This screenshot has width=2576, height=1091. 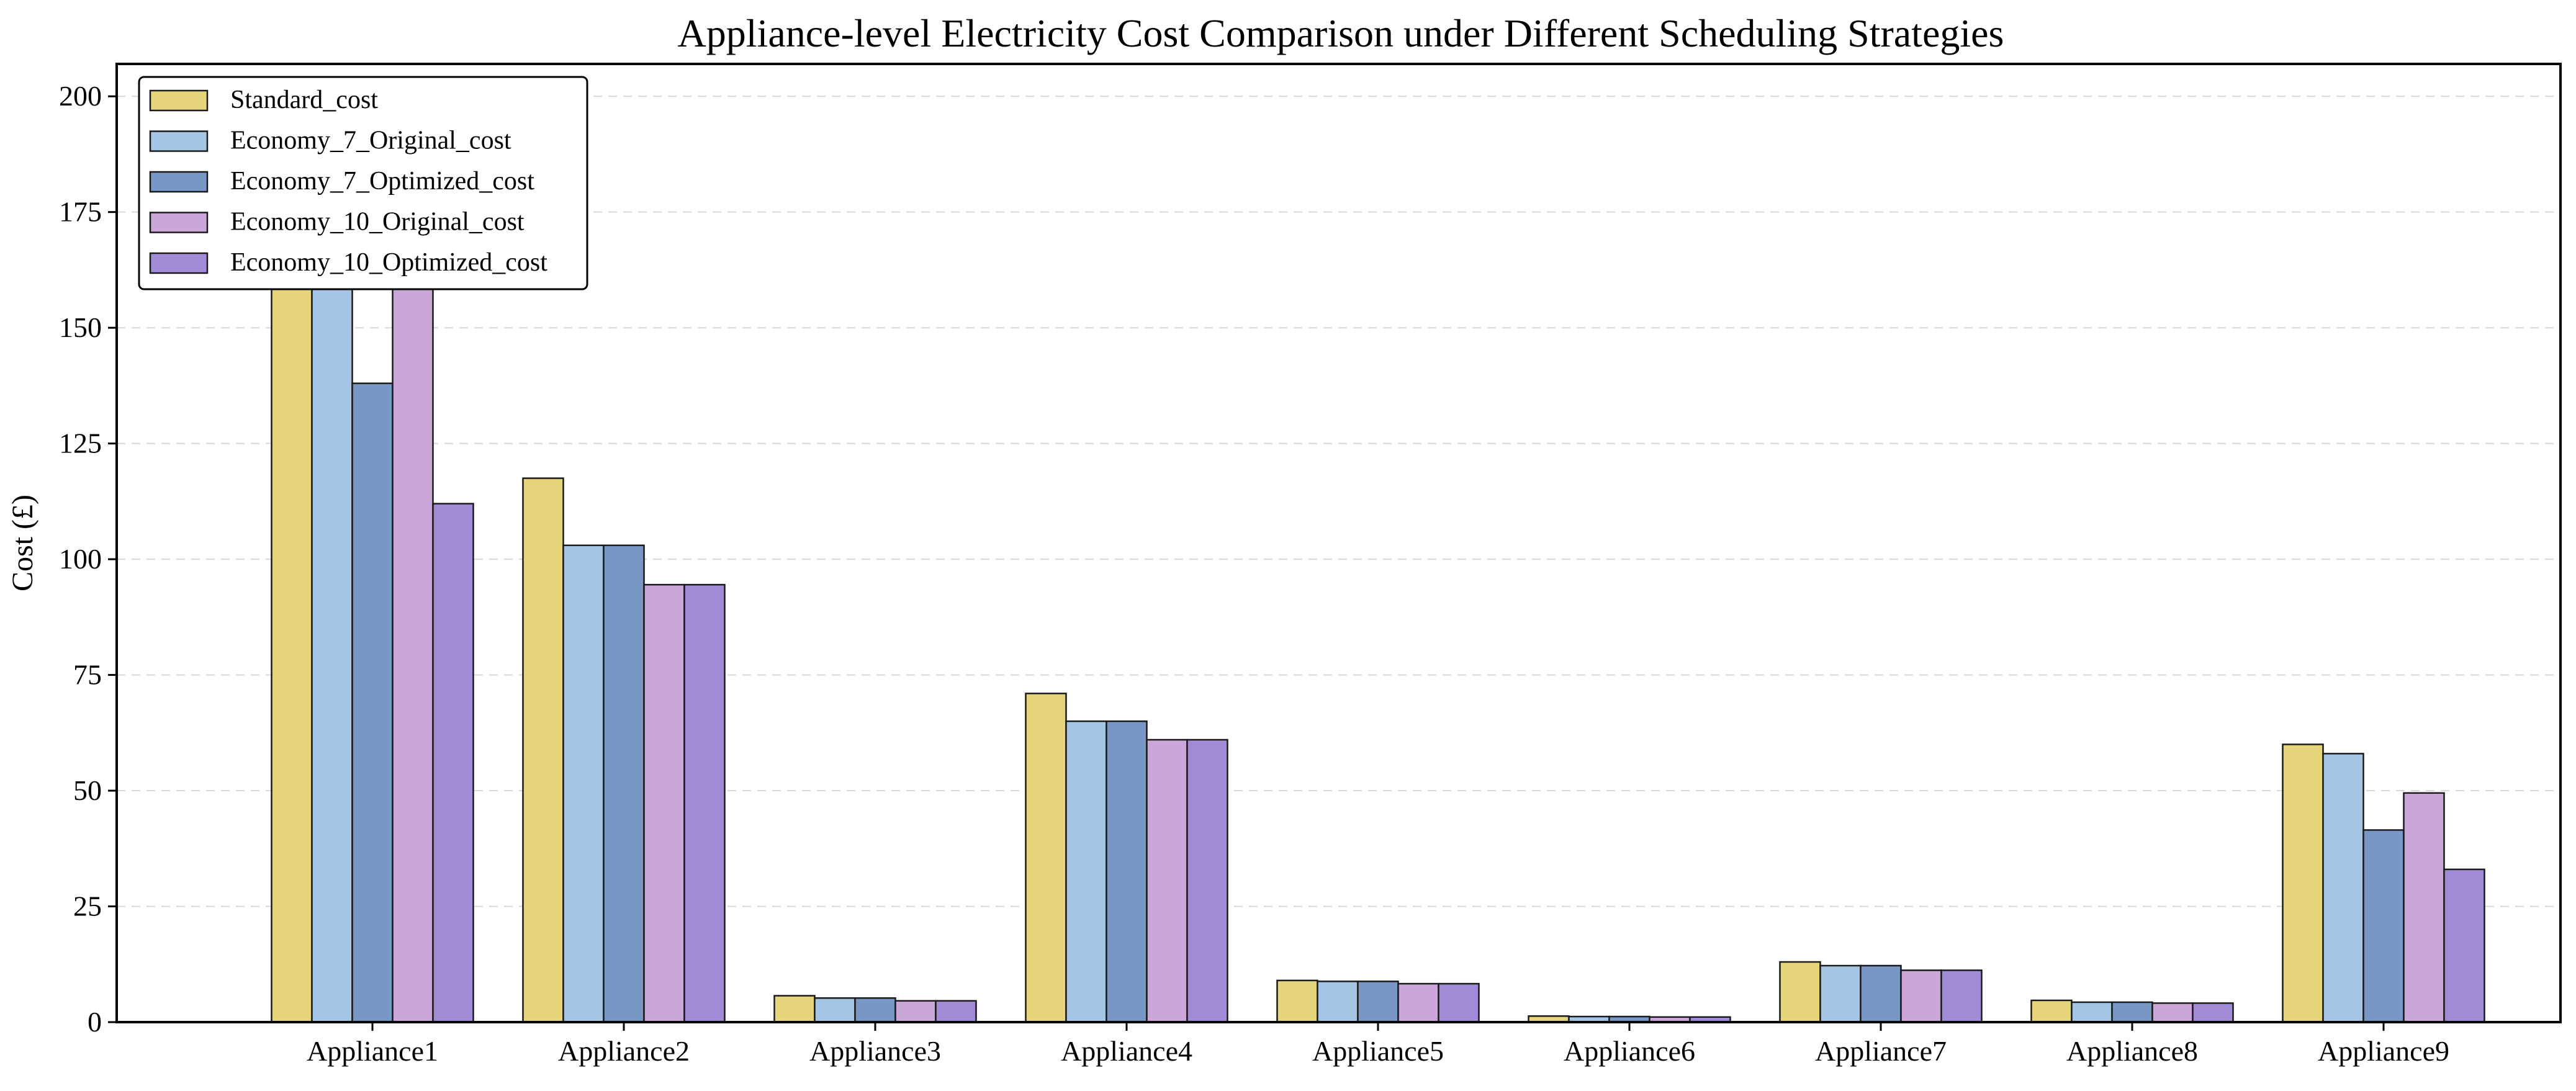 What do you see at coordinates (382, 181) in the screenshot?
I see `legend-label: Economy_7_Optimized_cost` at bounding box center [382, 181].